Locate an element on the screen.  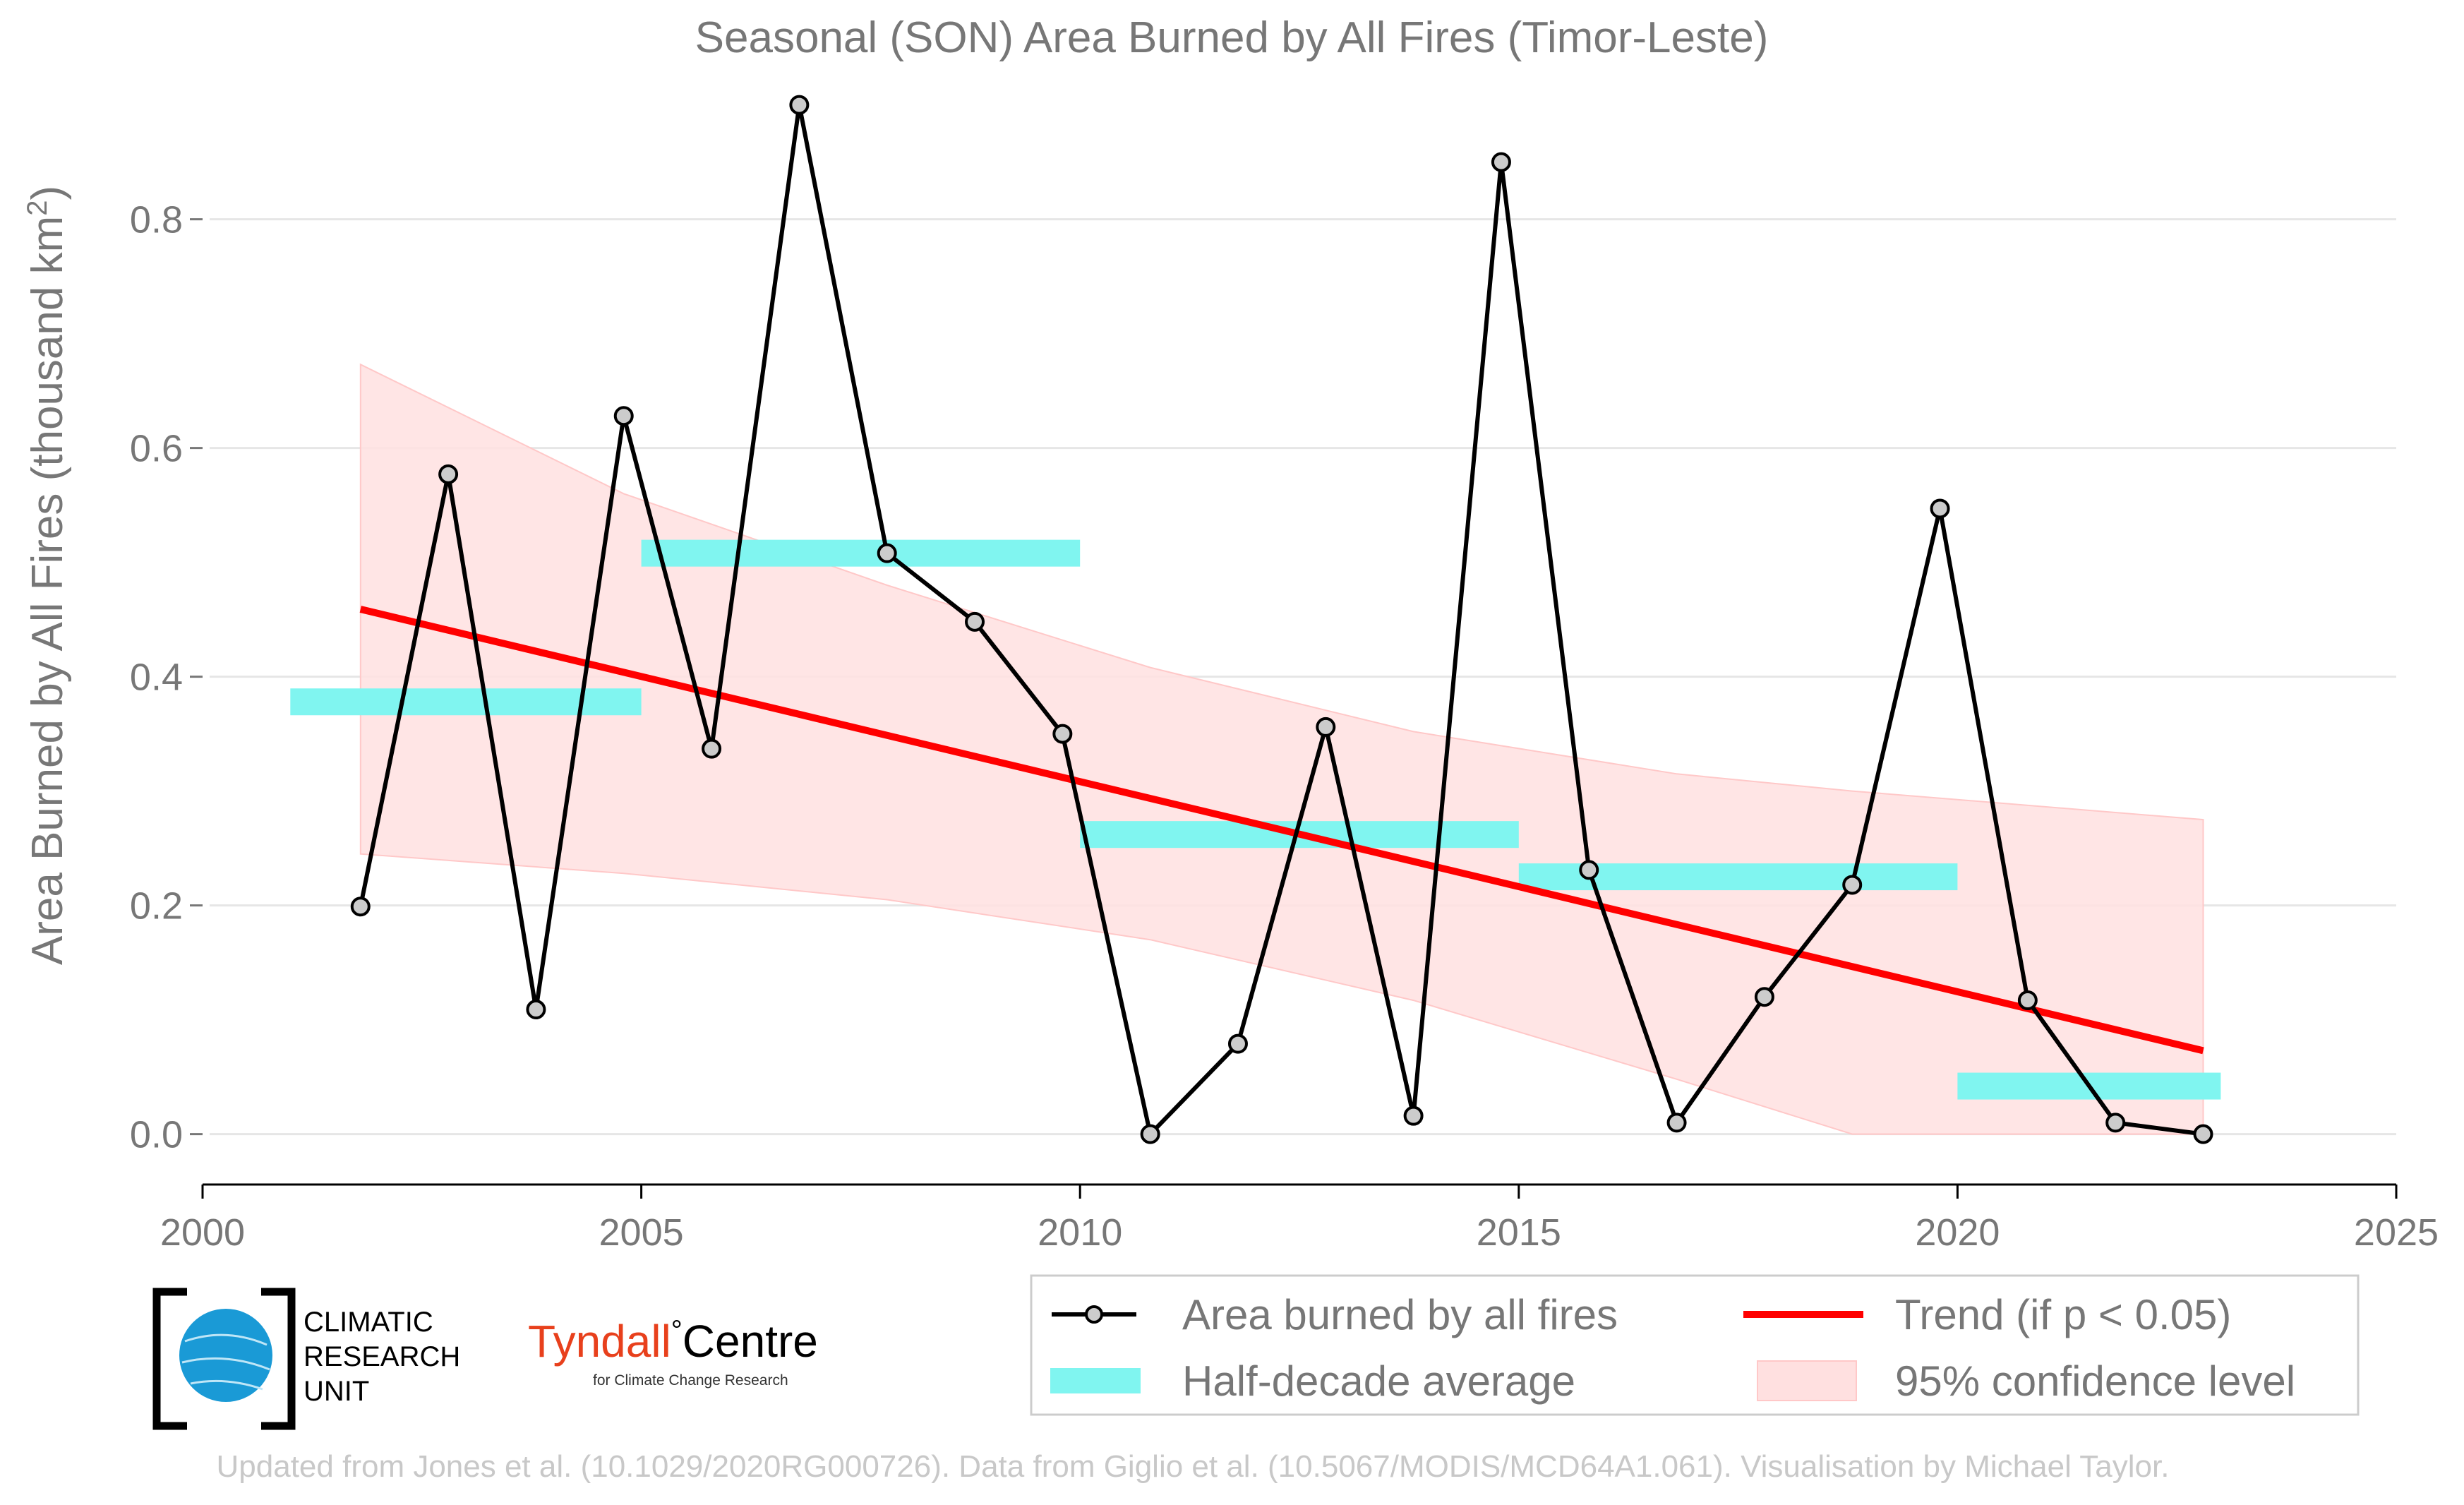
x-tick-label: 2025 is located at coordinates (2396, 1232).